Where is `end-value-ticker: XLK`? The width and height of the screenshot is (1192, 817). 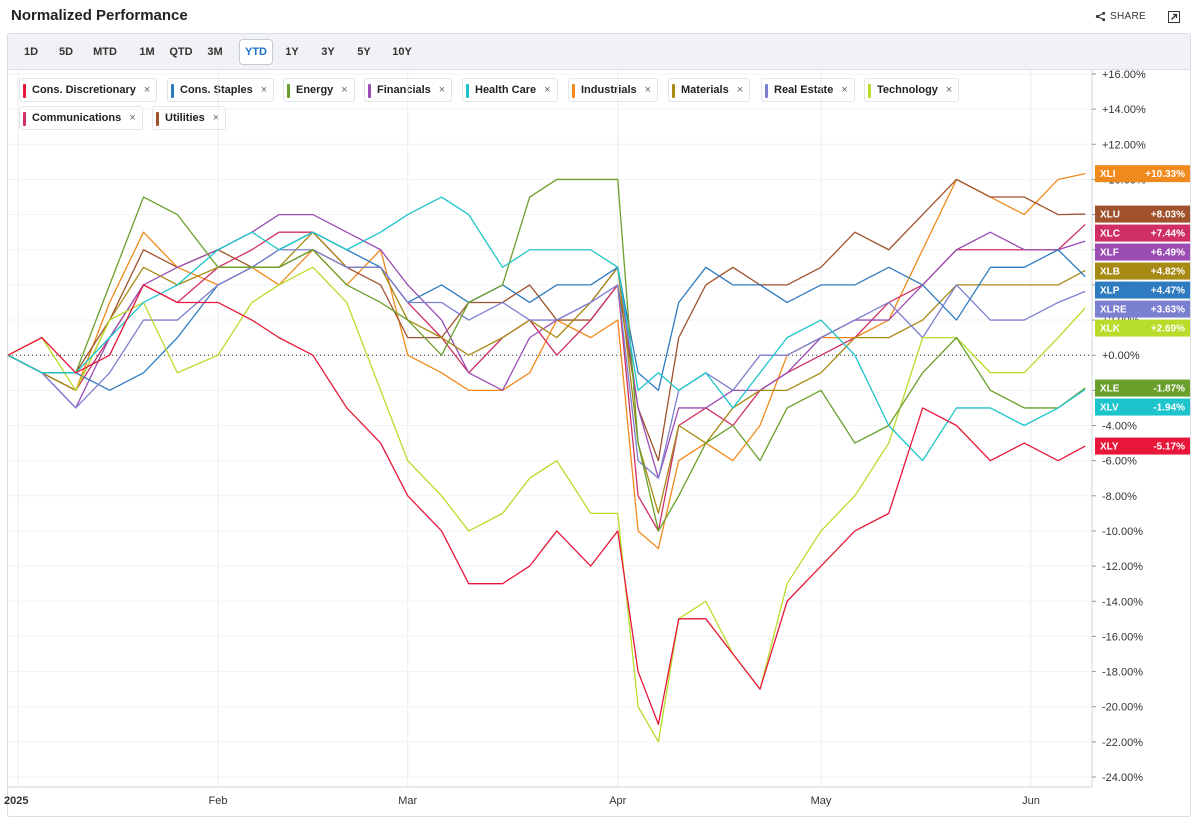 end-value-ticker: XLK is located at coordinates (1110, 329).